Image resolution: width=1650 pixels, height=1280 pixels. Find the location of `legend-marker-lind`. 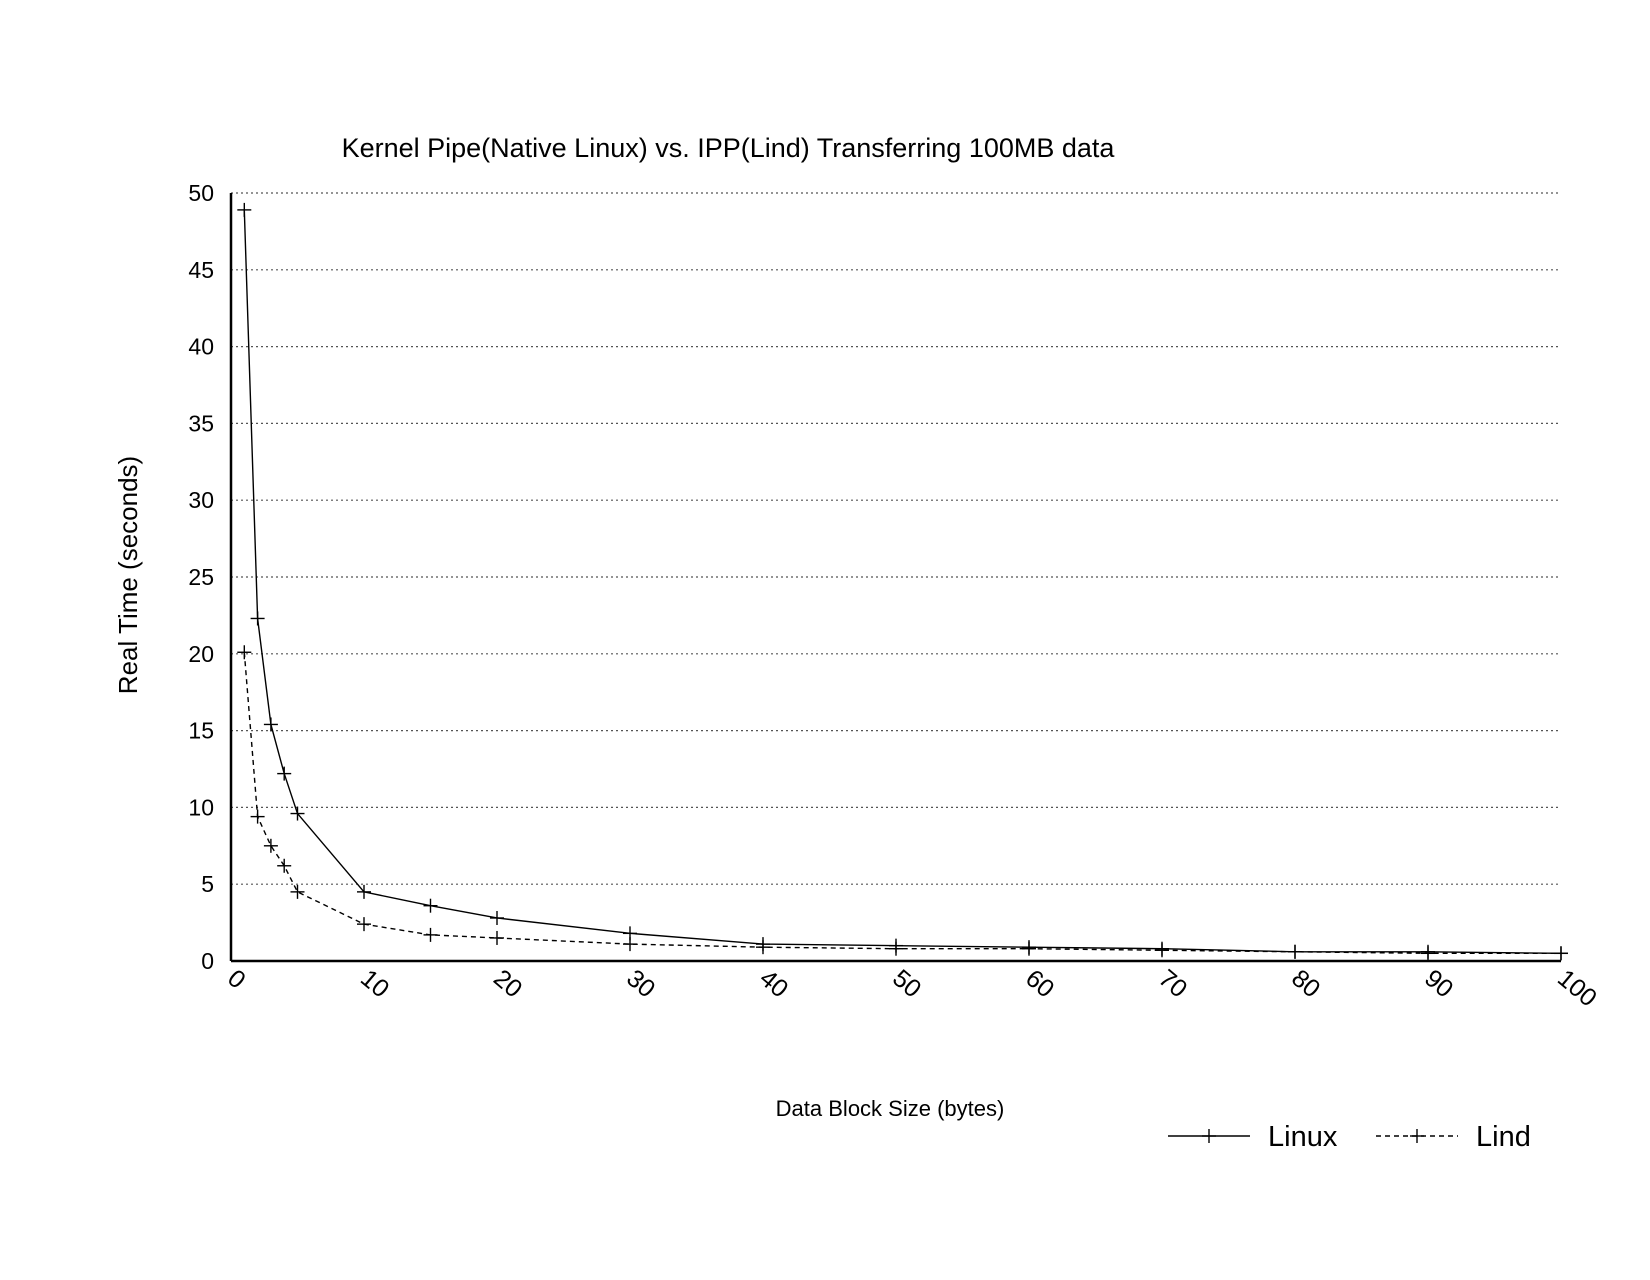

legend-marker-lind is located at coordinates (1417, 1136).